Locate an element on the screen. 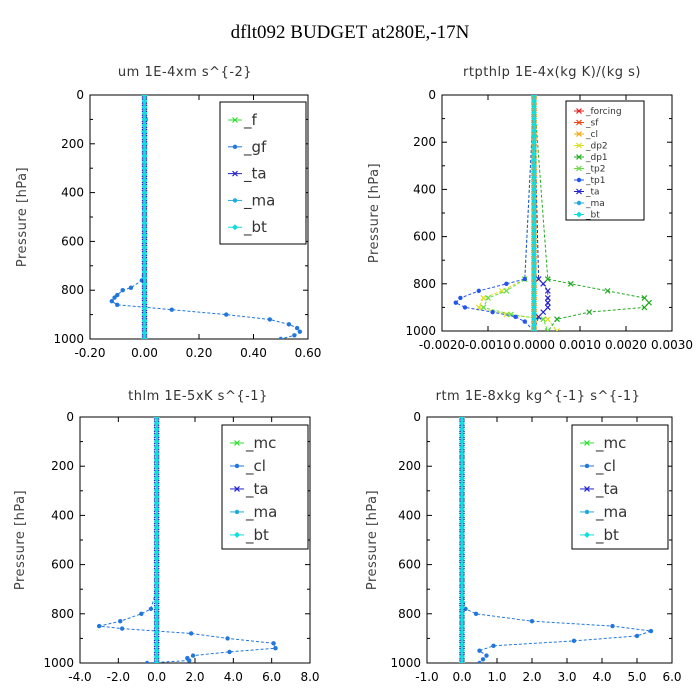  y-axis-label: Pressure [hPa] is located at coordinates (372, 540).